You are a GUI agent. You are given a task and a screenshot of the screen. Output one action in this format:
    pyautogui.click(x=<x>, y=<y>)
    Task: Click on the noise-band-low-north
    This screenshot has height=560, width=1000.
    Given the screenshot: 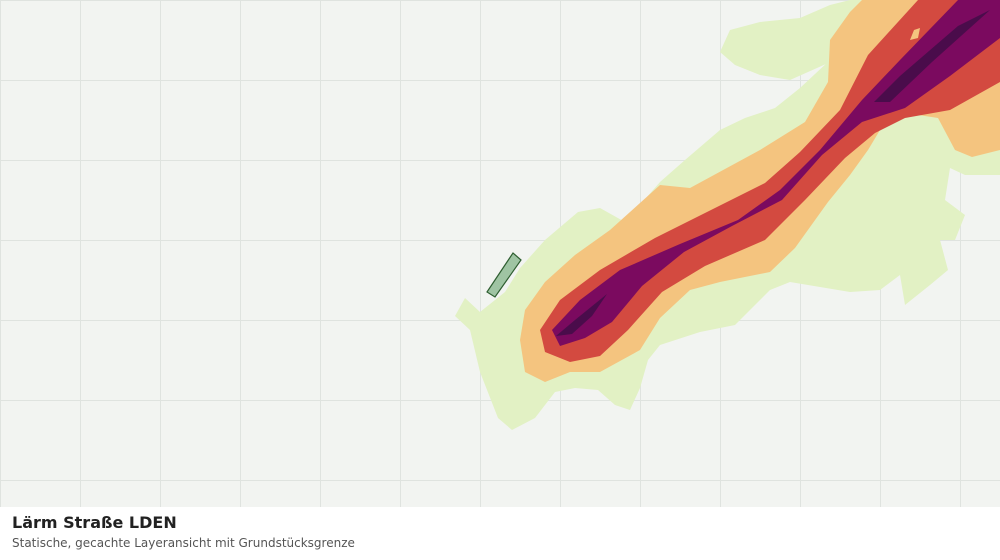 What is the action you would take?
    pyautogui.click(x=785, y=40)
    